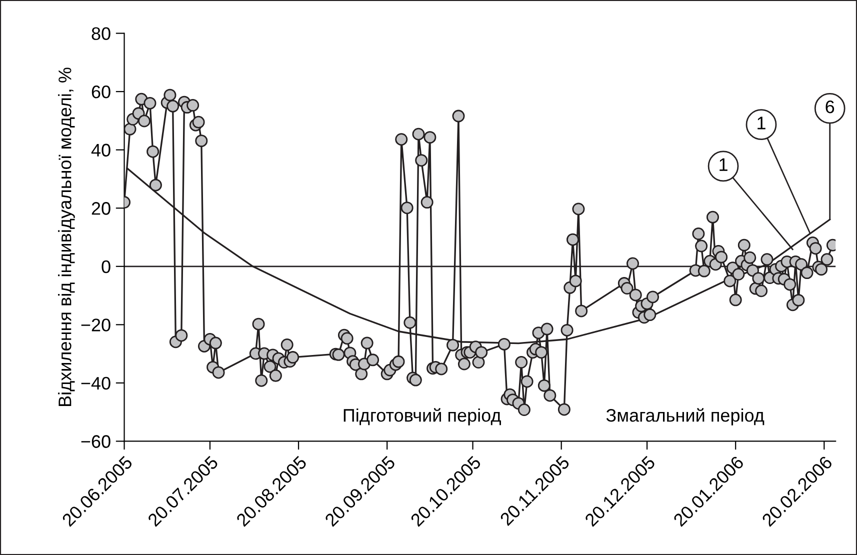  What do you see at coordinates (101, 92) in the screenshot?
I see `y-tick-label: 60` at bounding box center [101, 92].